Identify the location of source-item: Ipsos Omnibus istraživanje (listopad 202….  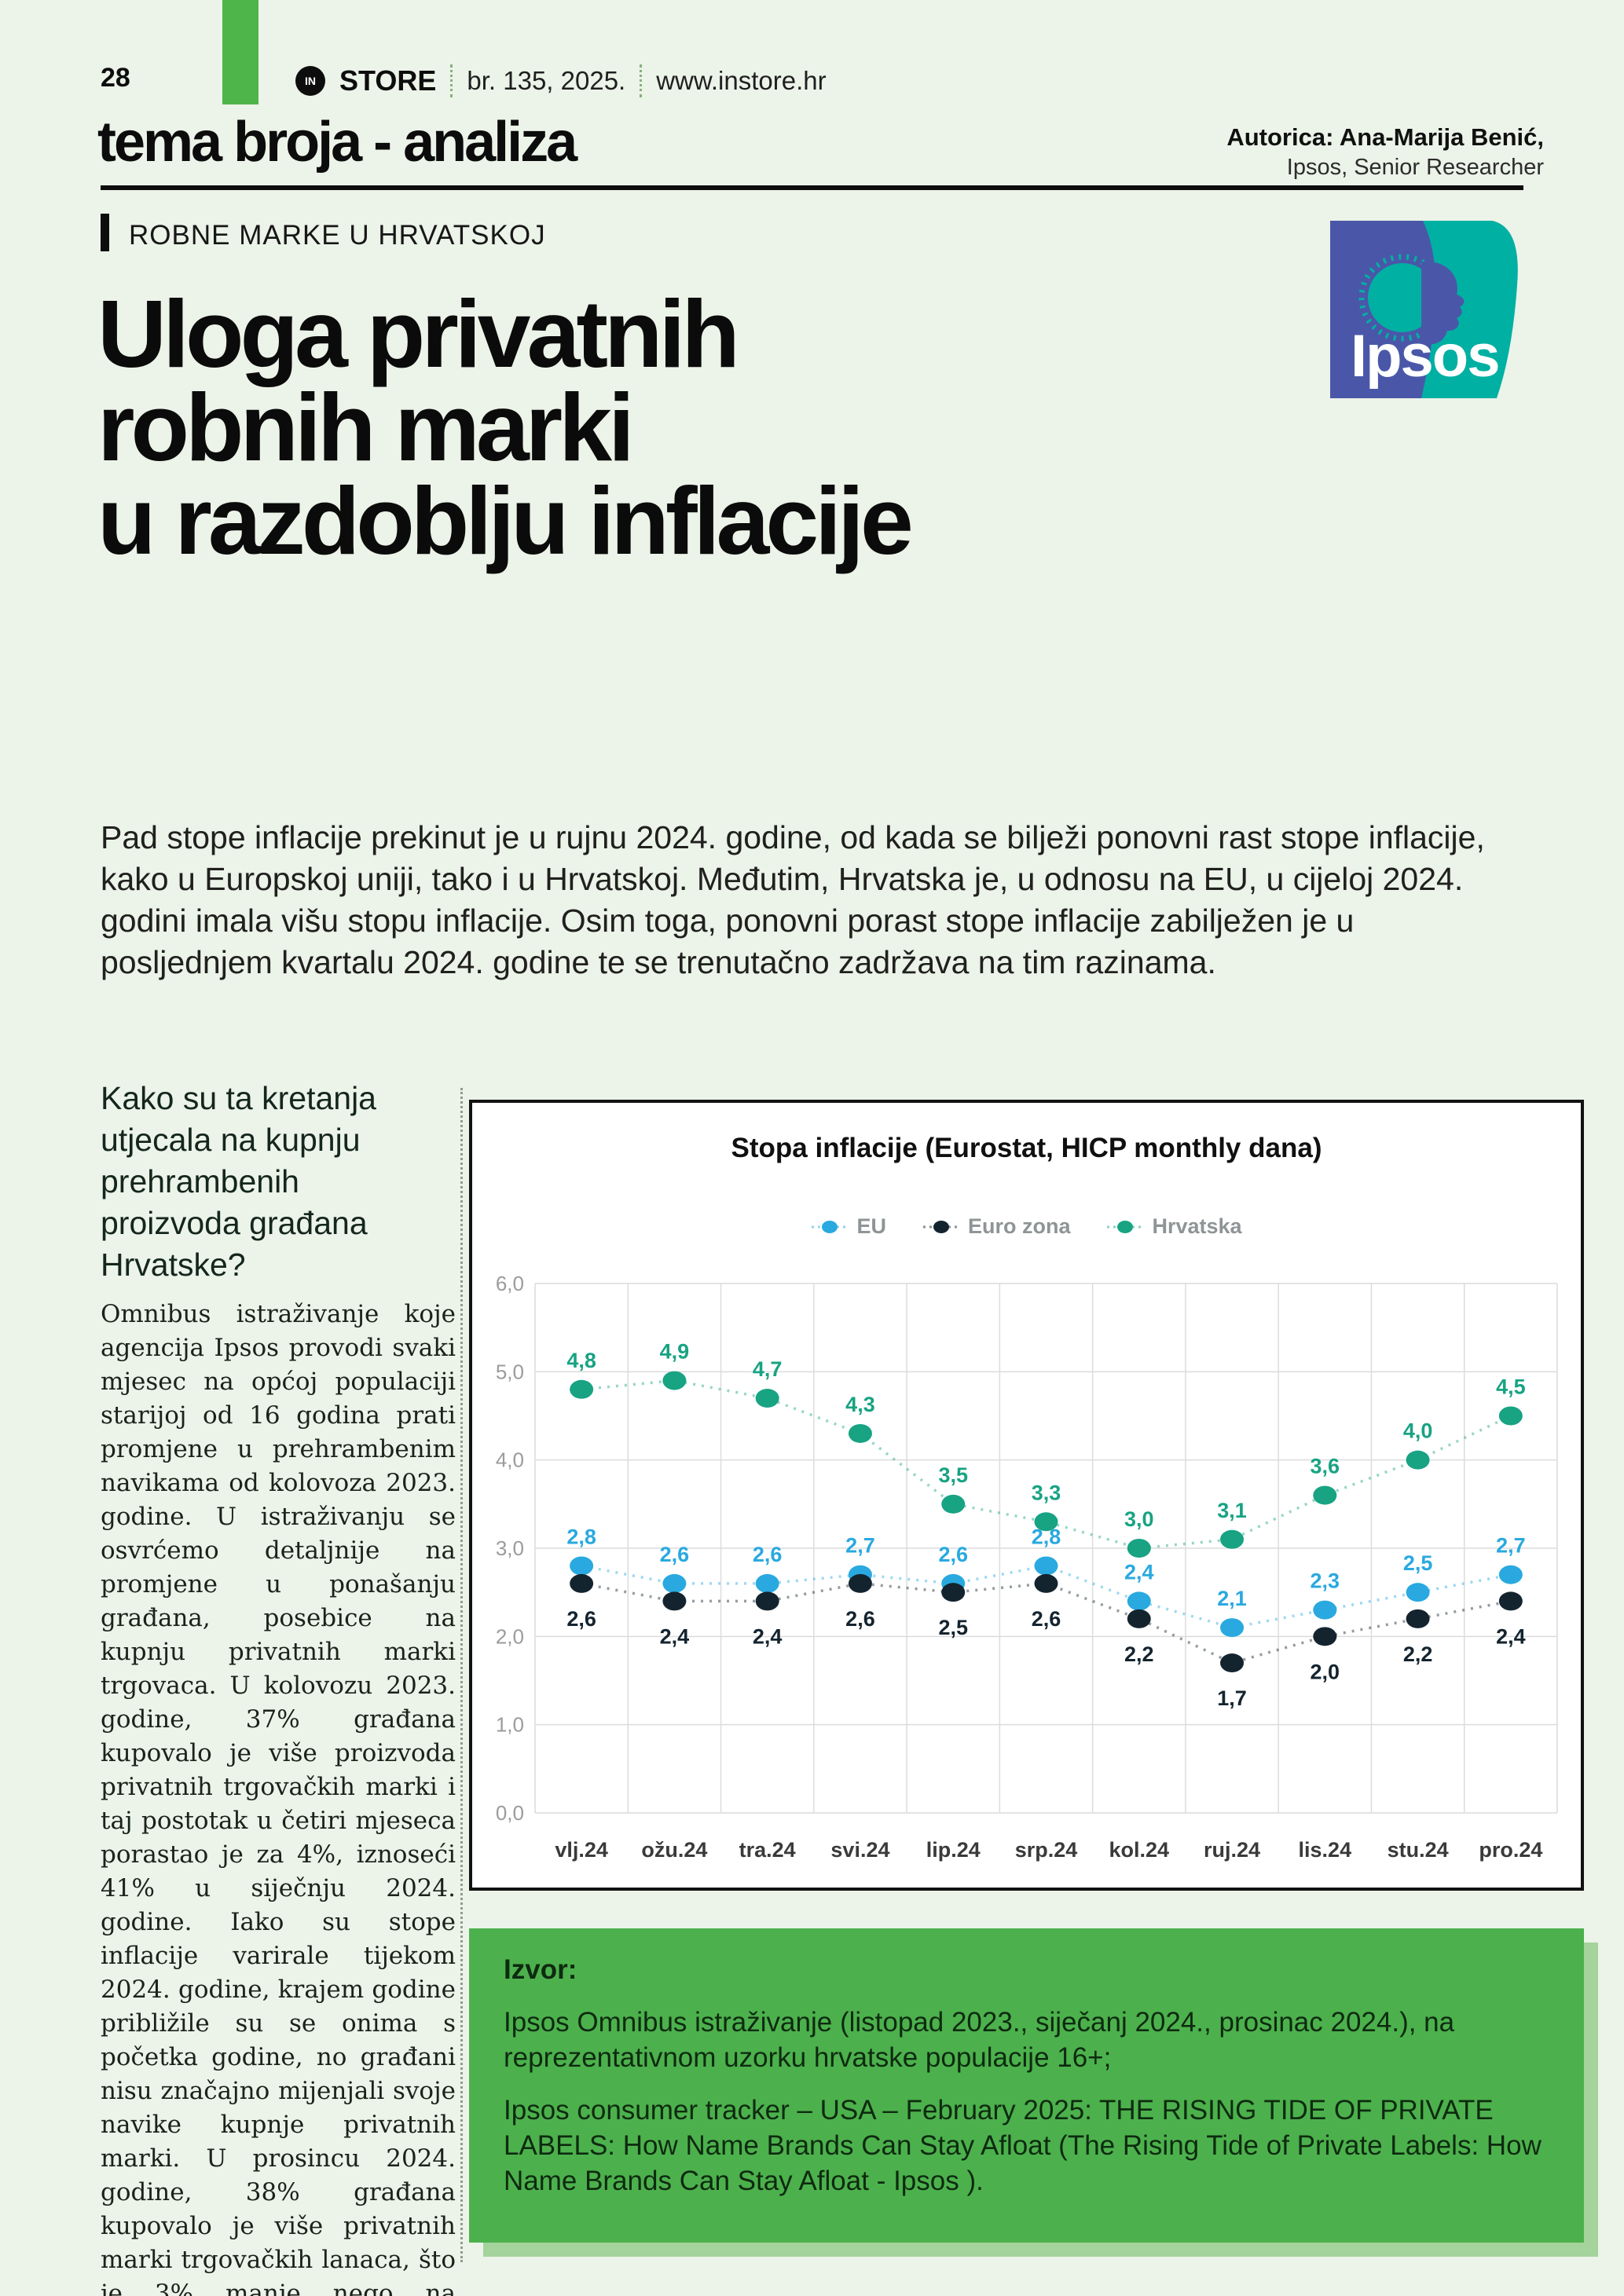
(979, 2040).